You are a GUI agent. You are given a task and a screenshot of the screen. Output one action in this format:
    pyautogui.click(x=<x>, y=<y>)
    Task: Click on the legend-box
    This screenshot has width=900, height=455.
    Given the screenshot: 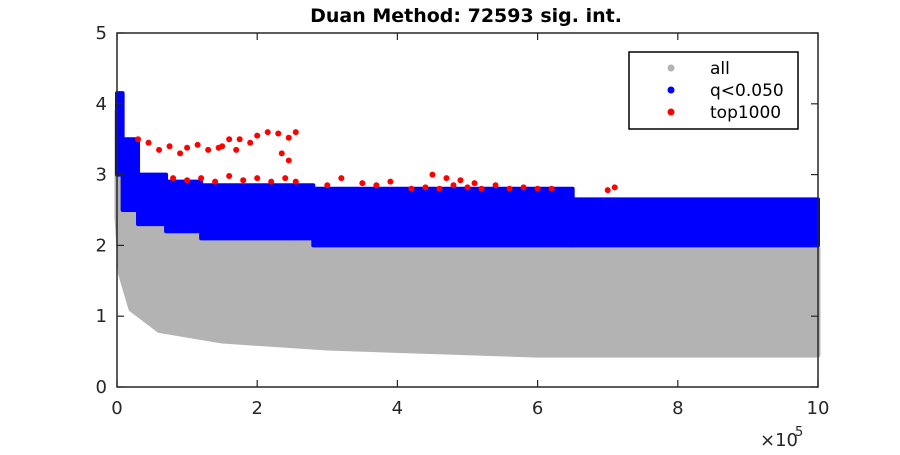 What is the action you would take?
    pyautogui.click(x=713, y=90)
    